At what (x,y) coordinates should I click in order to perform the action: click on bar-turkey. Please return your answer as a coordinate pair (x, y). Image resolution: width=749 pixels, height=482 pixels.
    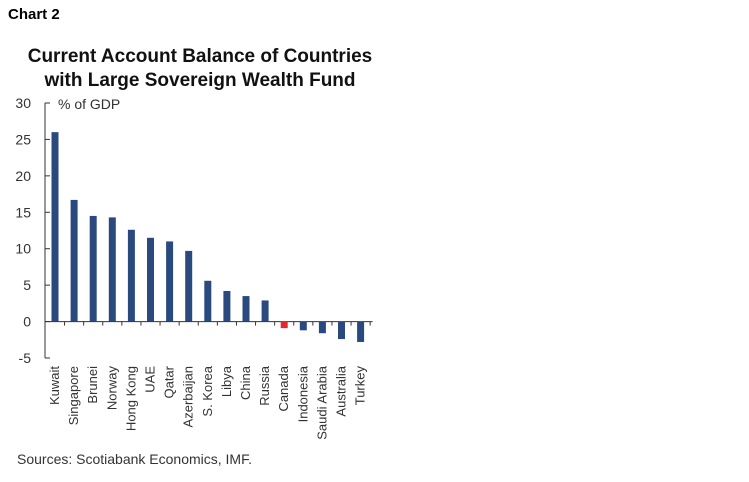
    Looking at the image, I should click on (361, 331).